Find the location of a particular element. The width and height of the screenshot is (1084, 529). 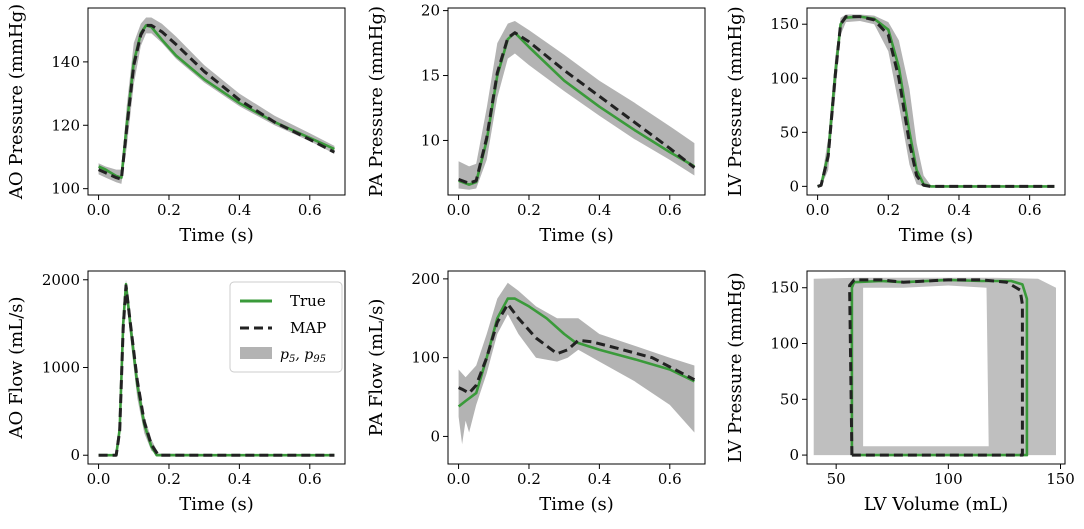

lv_pv_loop-axes-frame is located at coordinates (936, 367).